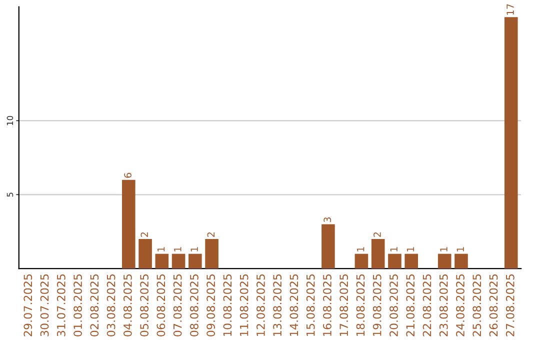 Image resolution: width=540 pixels, height=340 pixels. What do you see at coordinates (328, 219) in the screenshot?
I see `data-label: 3` at bounding box center [328, 219].